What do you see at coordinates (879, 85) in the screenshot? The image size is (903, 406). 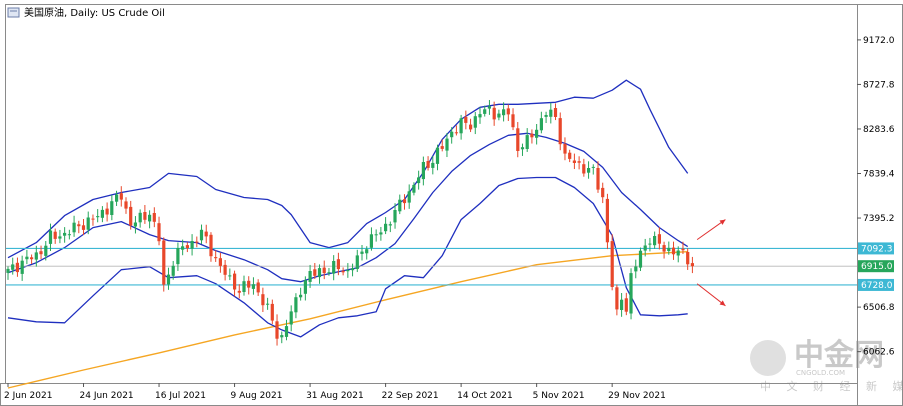 I see `y-tick-label: 8727.8` at bounding box center [879, 85].